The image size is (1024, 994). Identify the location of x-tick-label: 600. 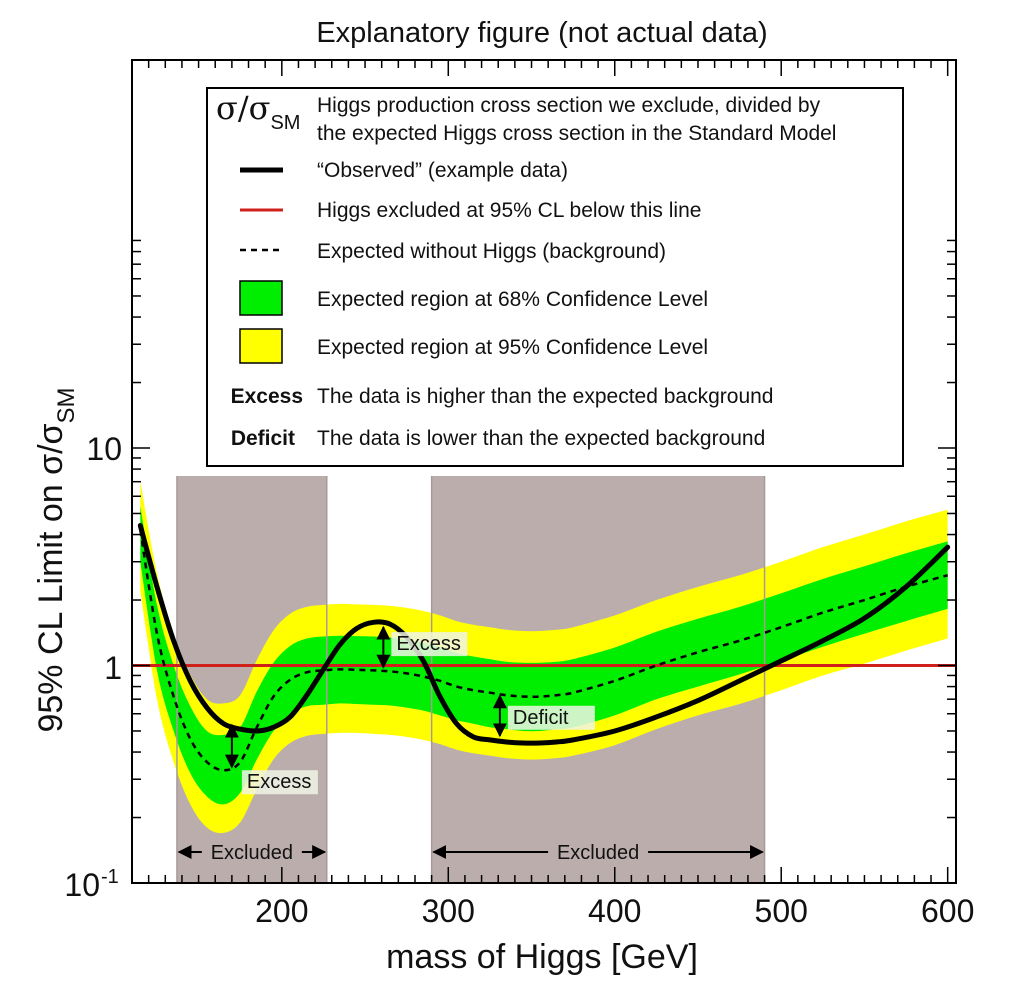
(947, 911).